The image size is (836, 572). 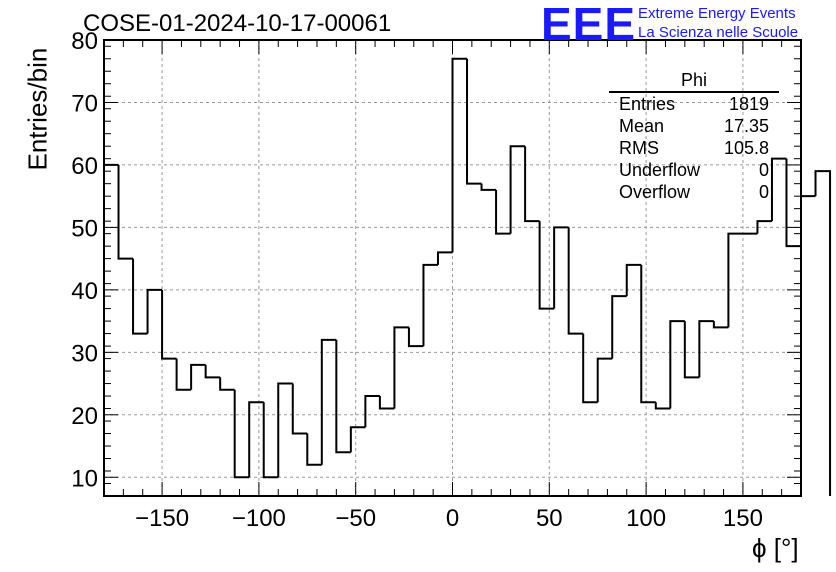 I want to click on stats-row-rms: RMS 105.8, so click(x=694, y=148).